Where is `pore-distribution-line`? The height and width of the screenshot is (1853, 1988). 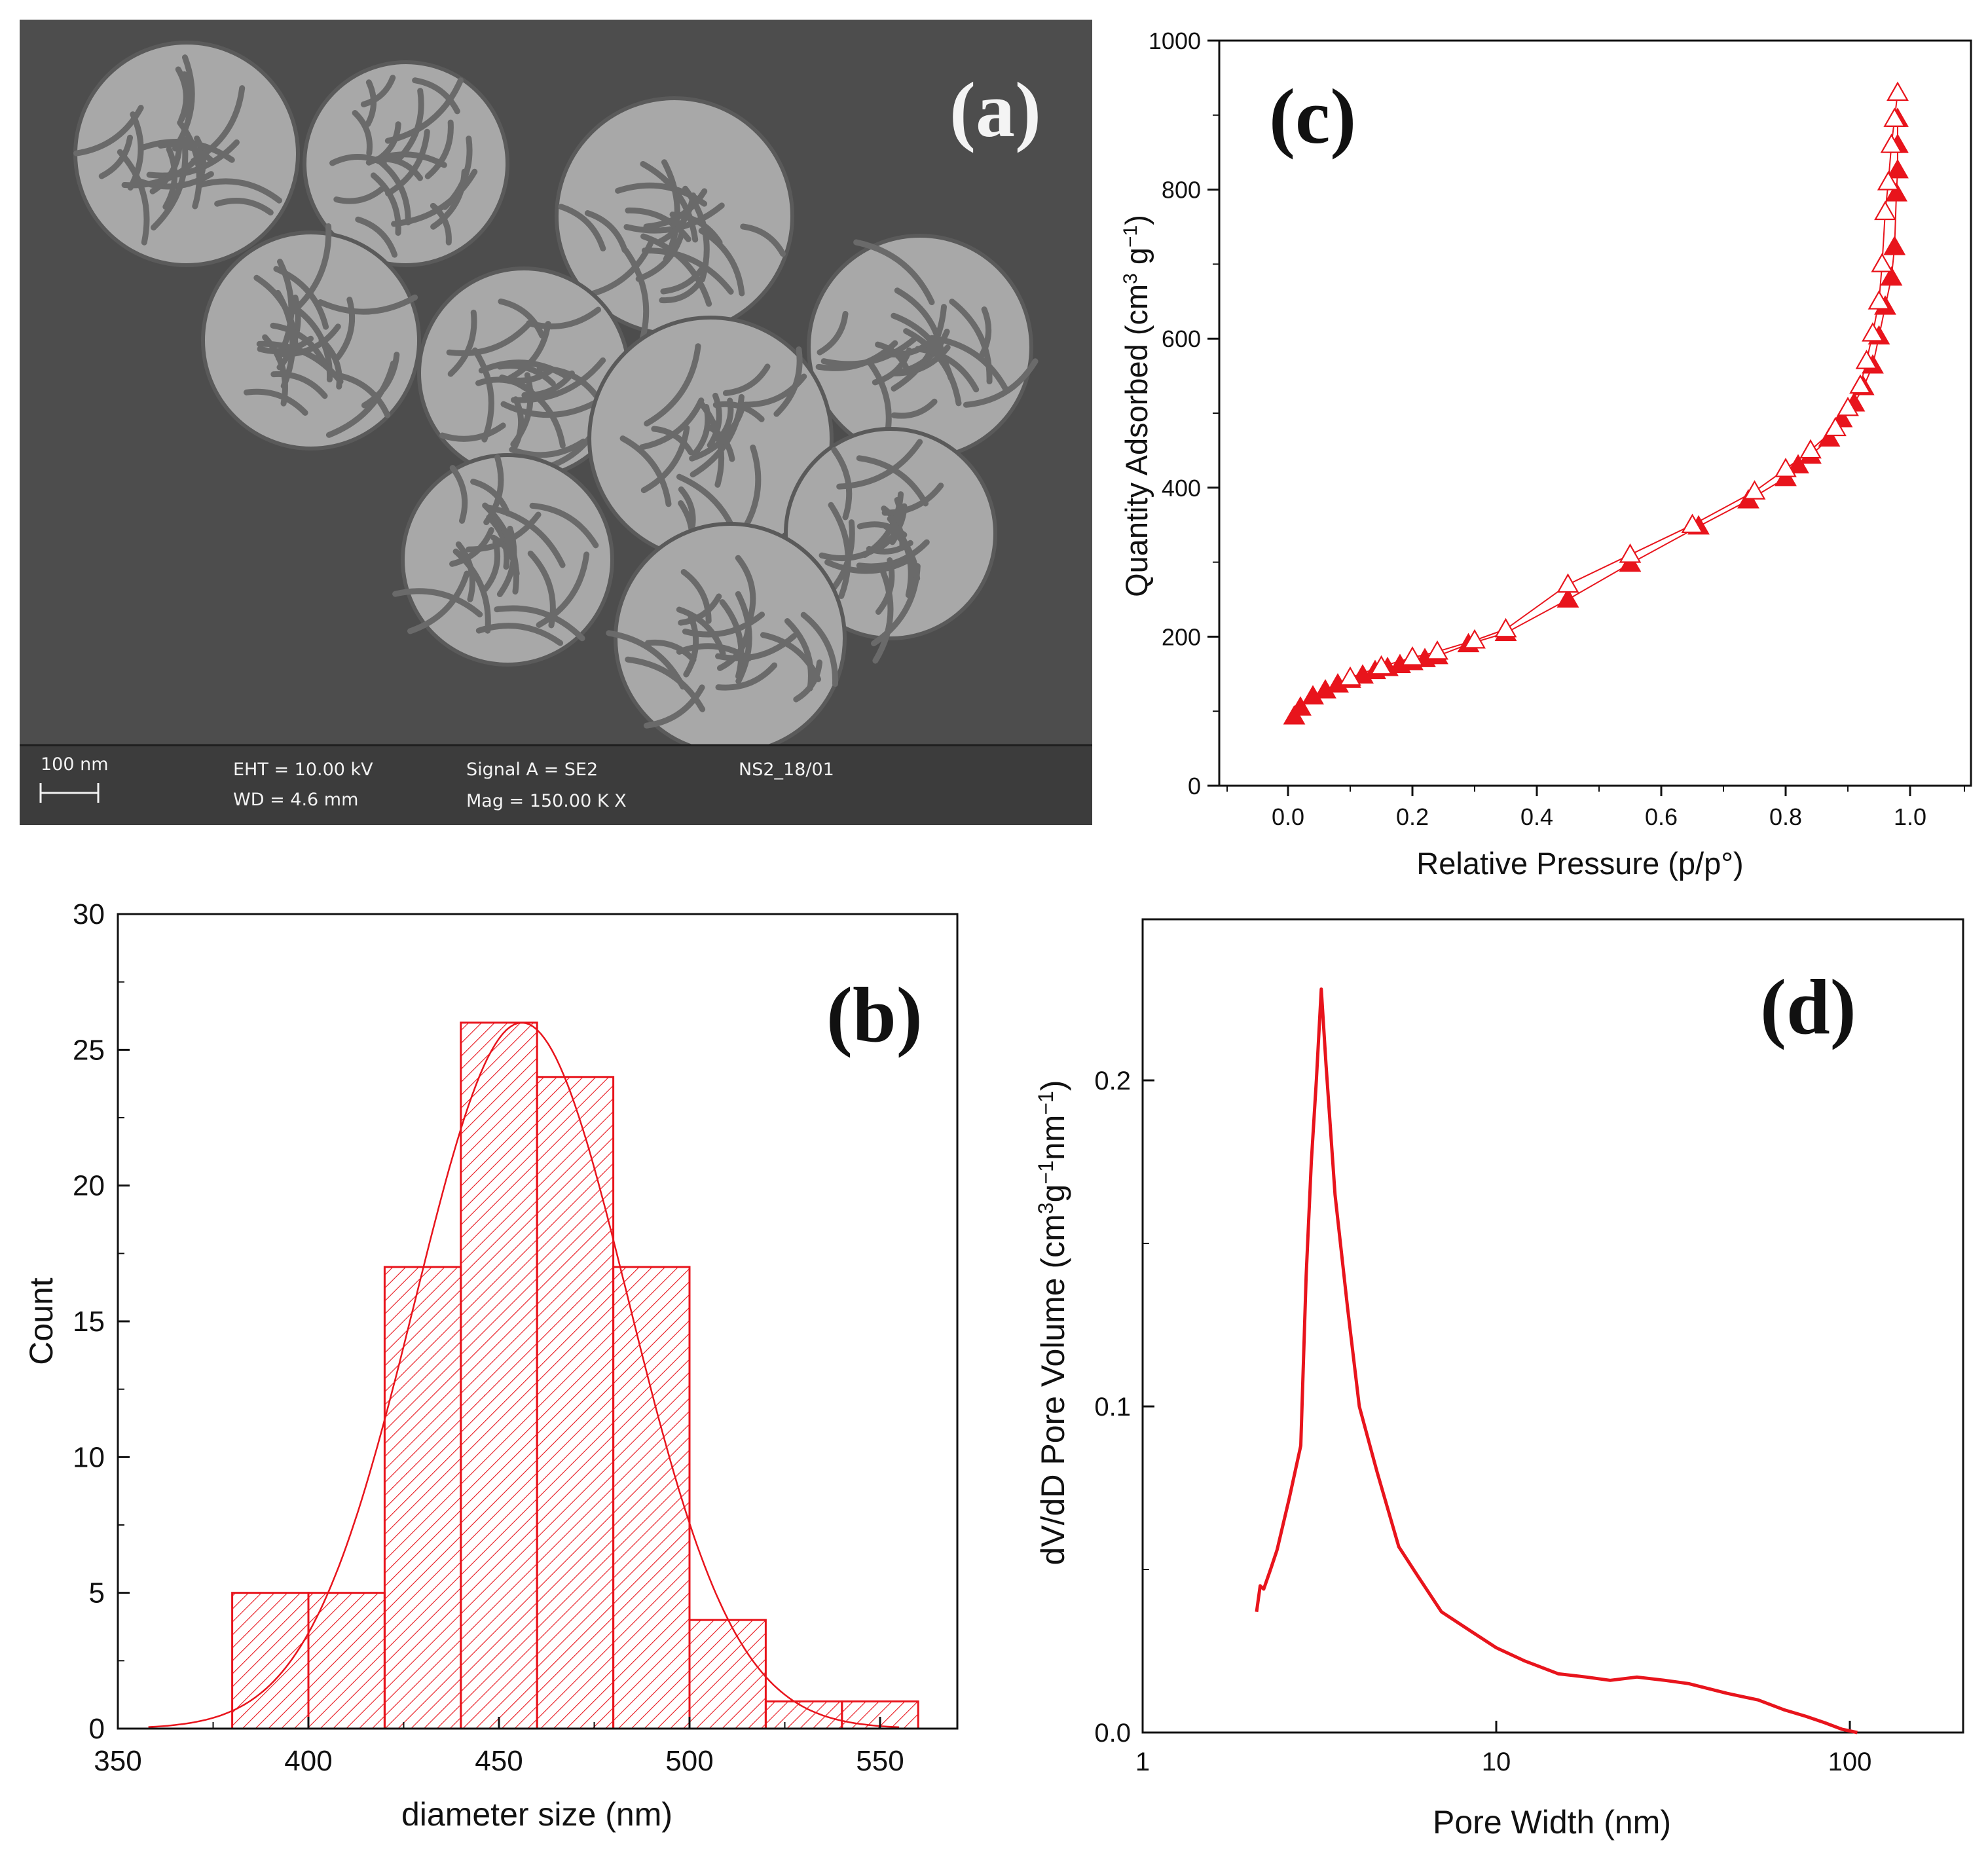 pore-distribution-line is located at coordinates (1556, 1360).